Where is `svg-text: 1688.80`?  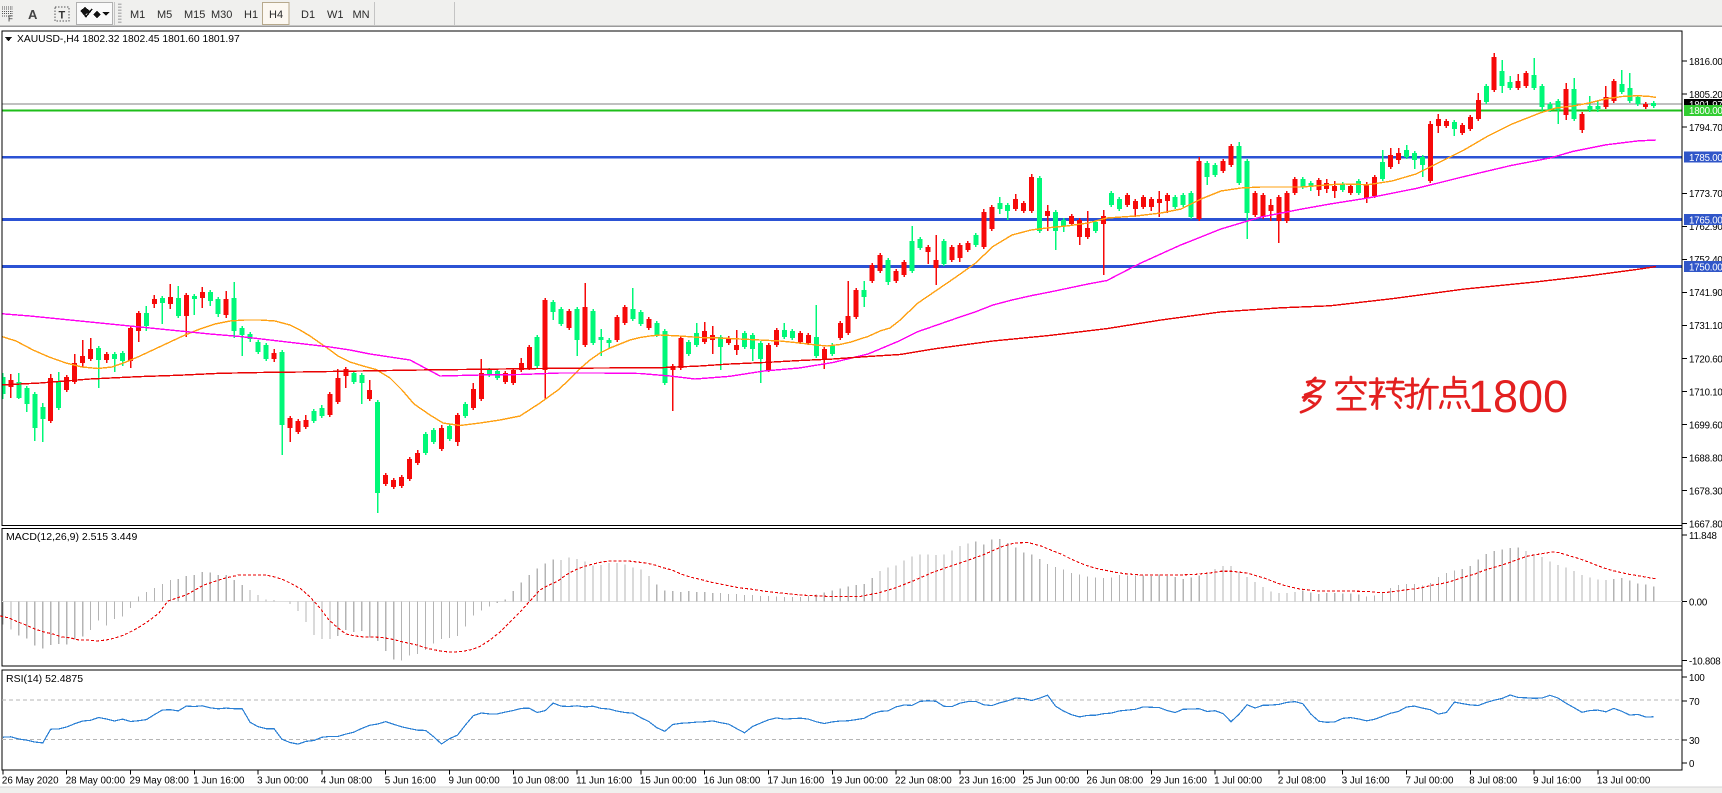
svg-text: 1688.80 is located at coordinates (1705, 458).